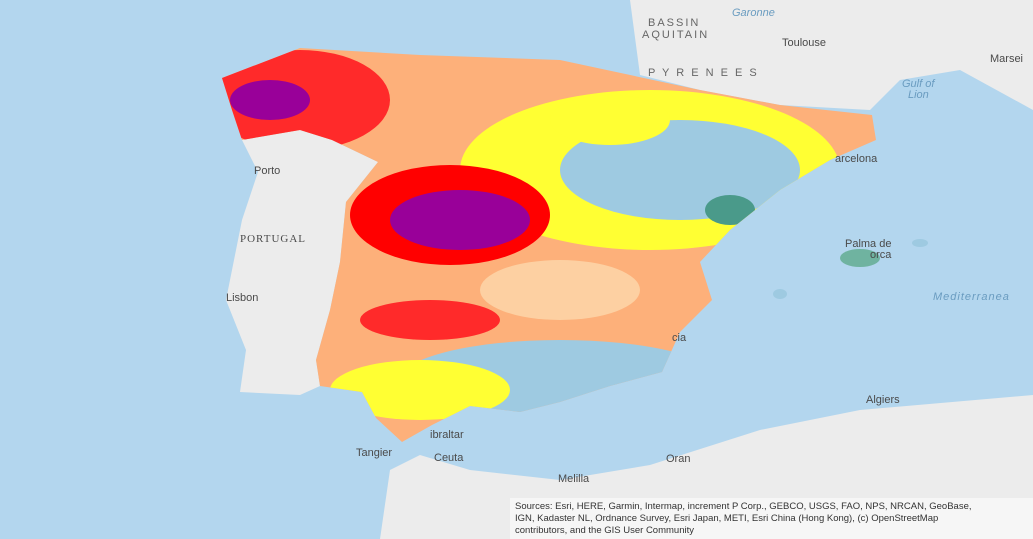 This screenshot has height=539, width=1033. I want to click on label: Gulf of, so click(918, 84).